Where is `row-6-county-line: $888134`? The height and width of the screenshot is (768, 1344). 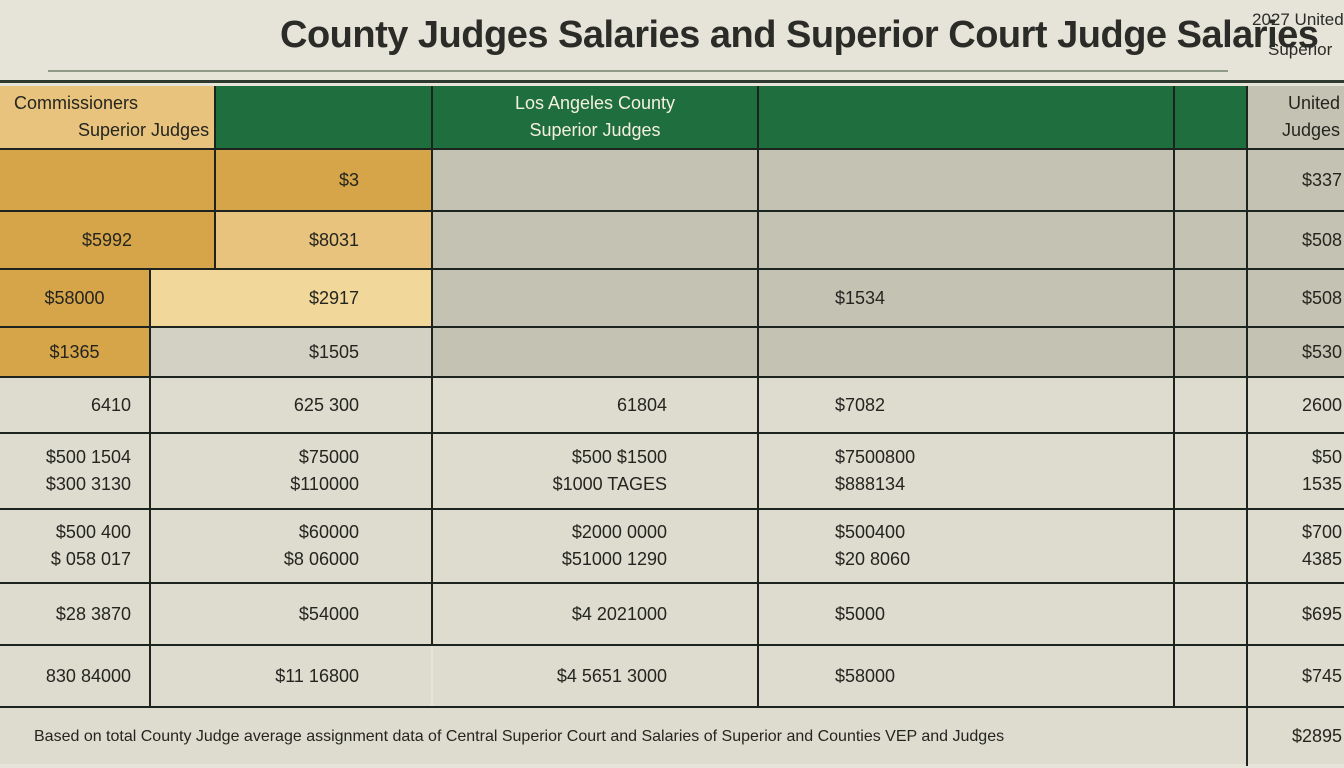 row-6-county-line: $888134 is located at coordinates (870, 484).